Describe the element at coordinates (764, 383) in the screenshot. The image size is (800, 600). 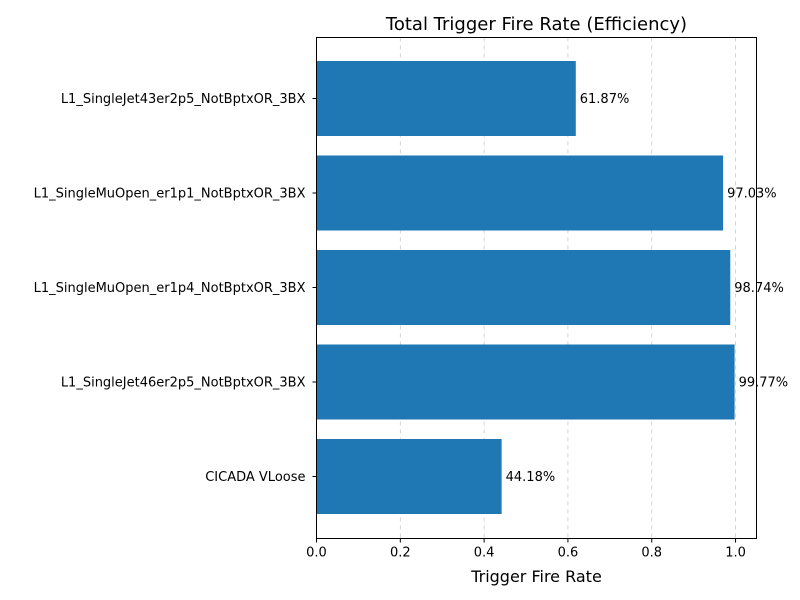
I see `bar-value-label: 99.77%` at that location.